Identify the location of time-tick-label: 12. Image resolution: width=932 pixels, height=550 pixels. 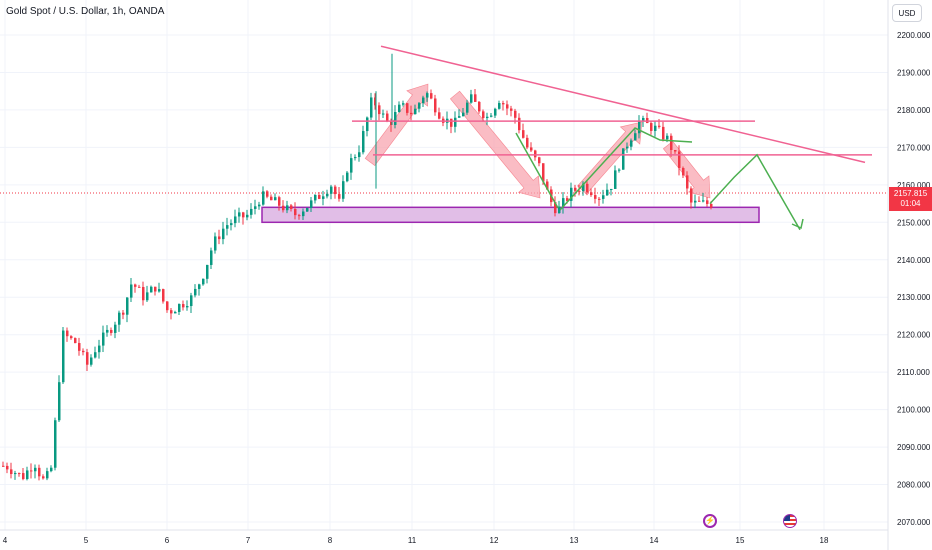
(494, 540).